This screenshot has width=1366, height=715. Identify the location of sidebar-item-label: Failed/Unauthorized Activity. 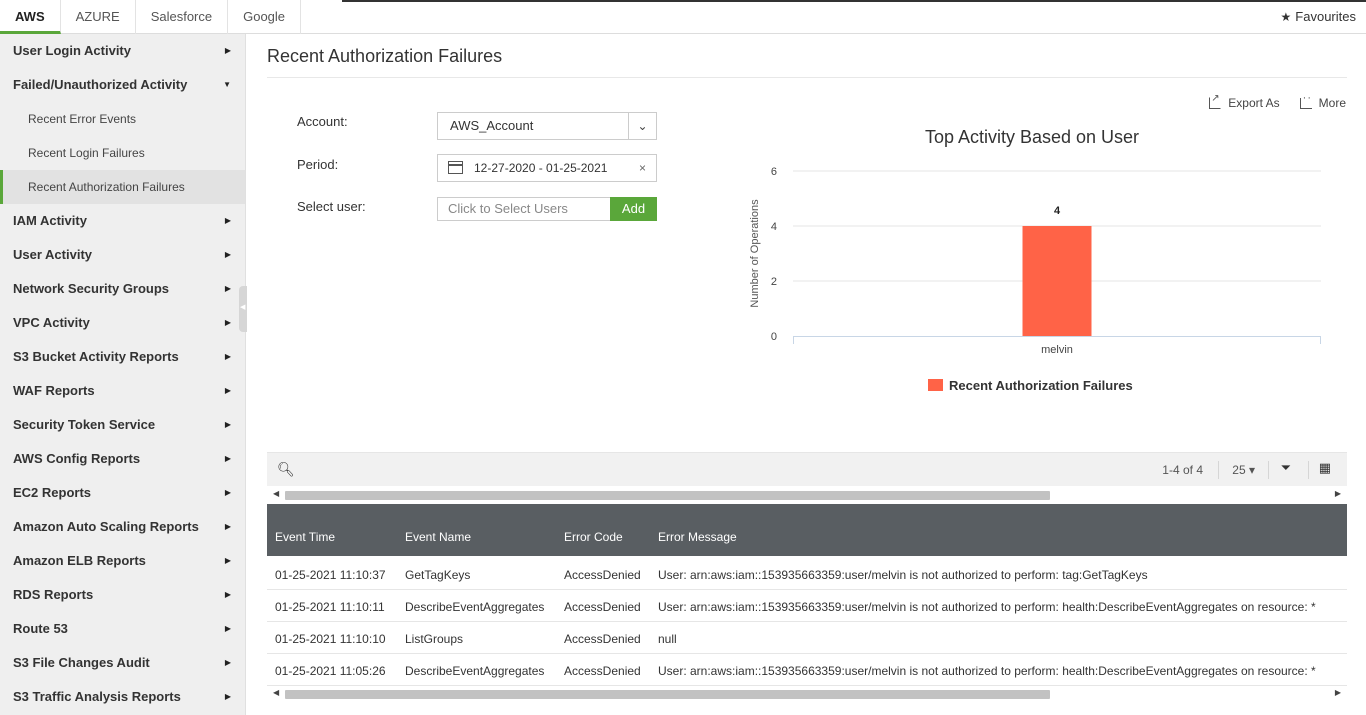
(100, 84).